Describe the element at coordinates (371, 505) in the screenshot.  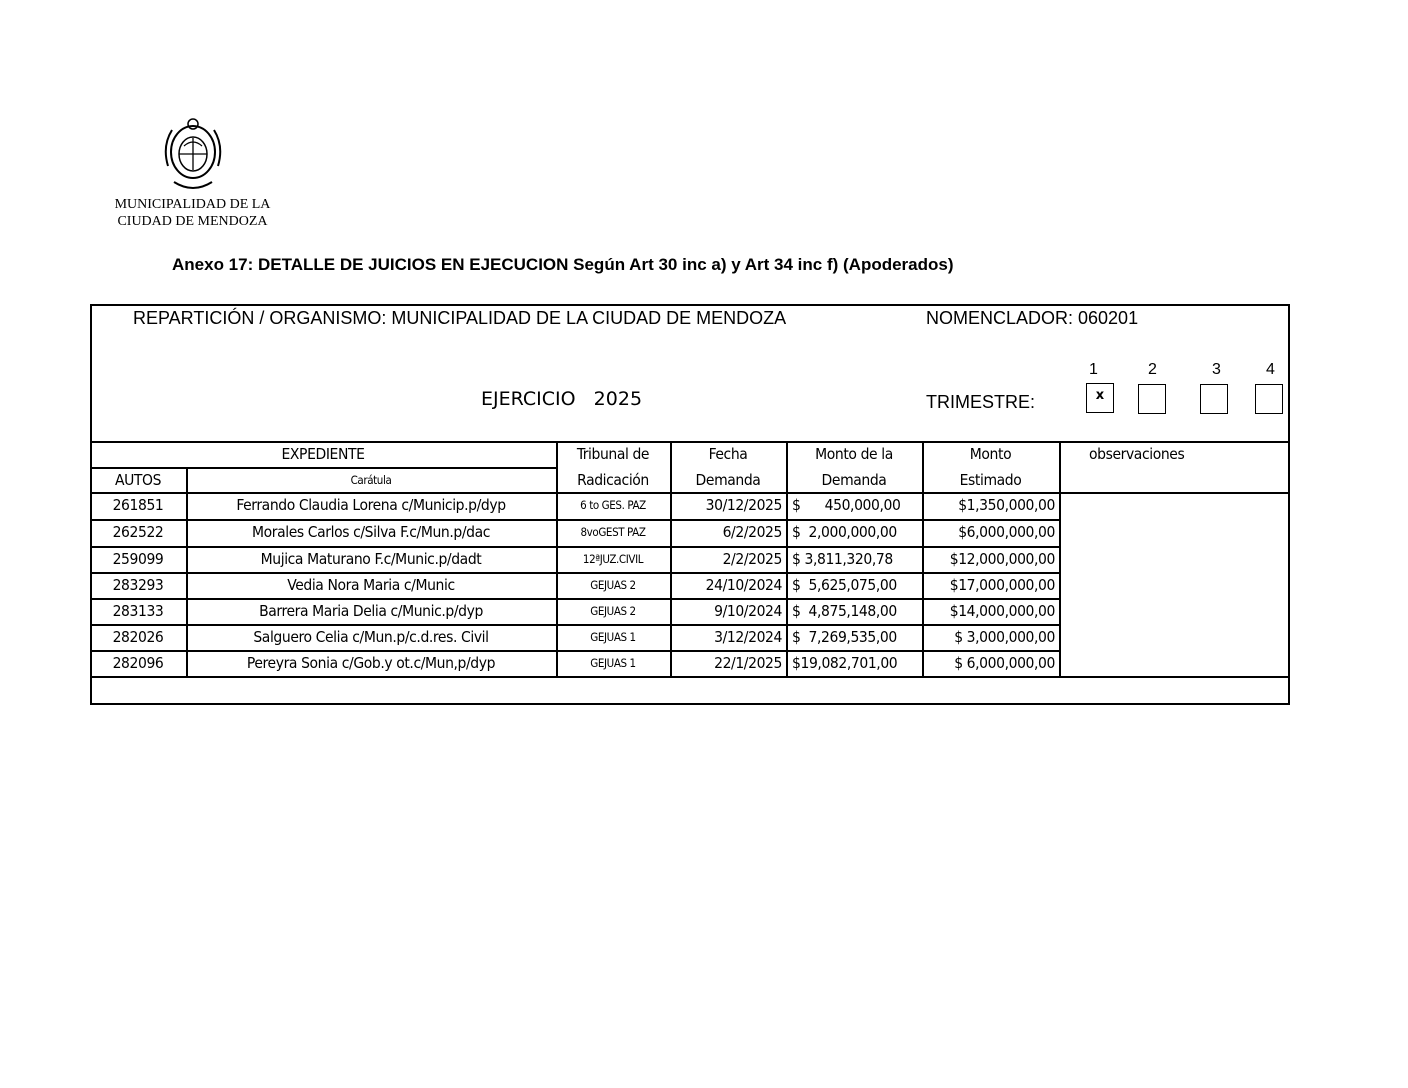
I see `cell-caratula: Ferrando Claudia Lorena c/Municip.p/dyp` at that location.